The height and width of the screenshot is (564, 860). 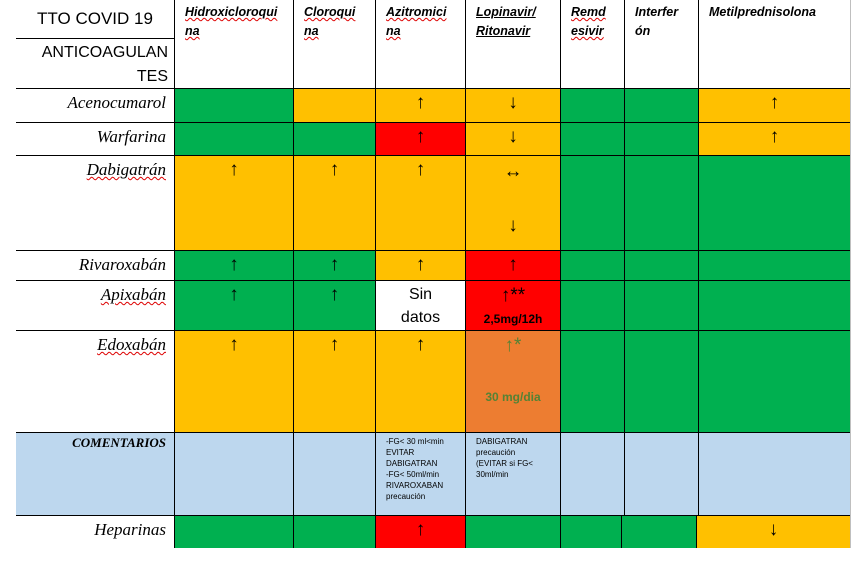 I want to click on cell-edoxaban-interferon, so click(x=661, y=381).